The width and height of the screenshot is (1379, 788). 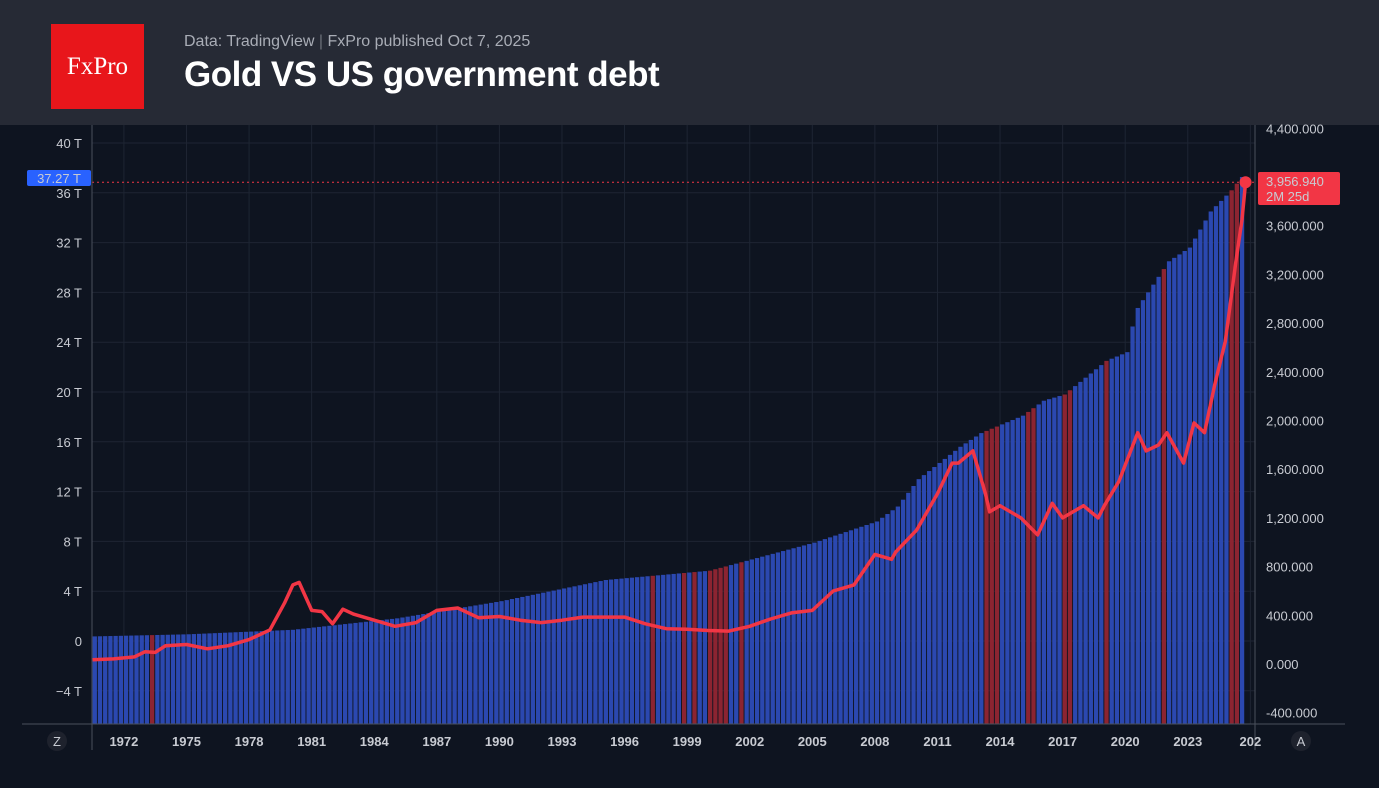 What do you see at coordinates (69, 292) in the screenshot?
I see `left-axis-tick: 28 T` at bounding box center [69, 292].